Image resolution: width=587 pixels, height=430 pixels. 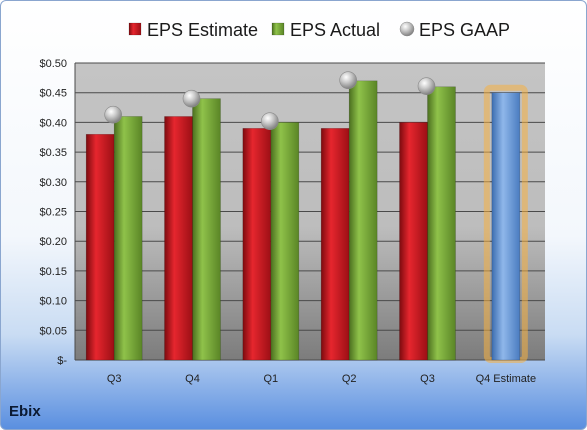 What do you see at coordinates (53, 302) in the screenshot?
I see `y-tick-label: $0.10` at bounding box center [53, 302].